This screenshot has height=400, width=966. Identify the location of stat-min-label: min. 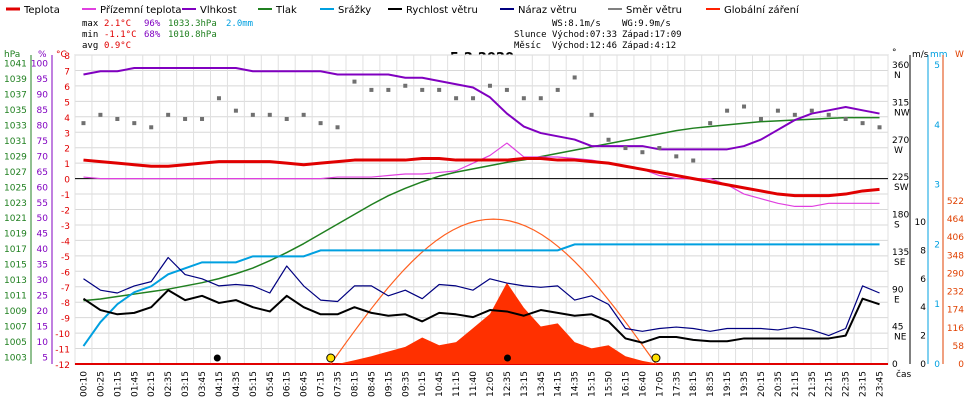
(90, 35).